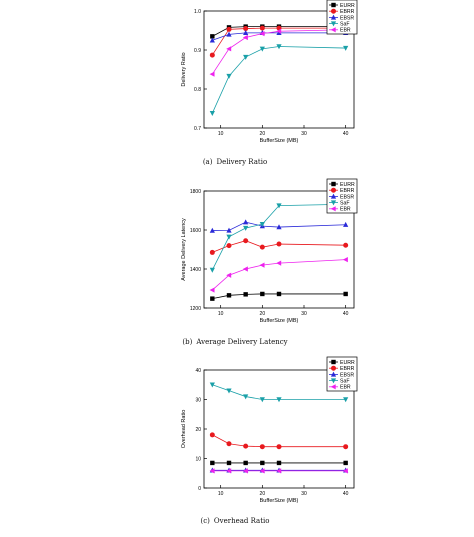 The image size is (474, 537). I want to click on series-line-ebr, so click(278, 52).